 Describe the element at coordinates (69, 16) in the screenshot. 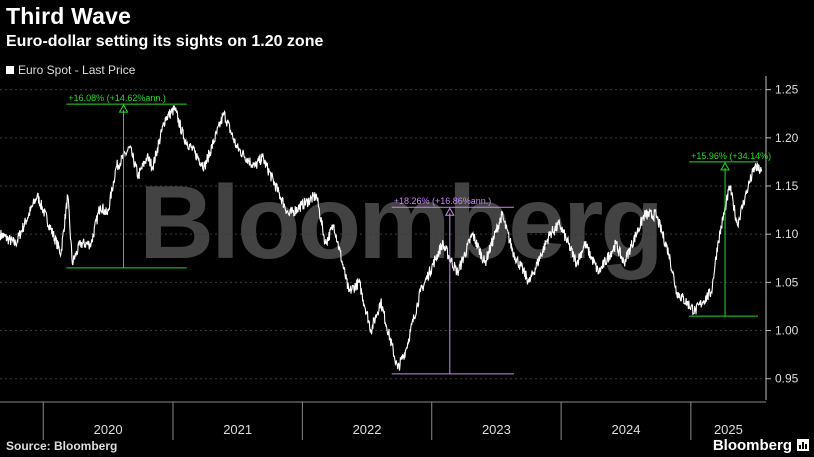

I see `chart-title: Third Wave` at that location.